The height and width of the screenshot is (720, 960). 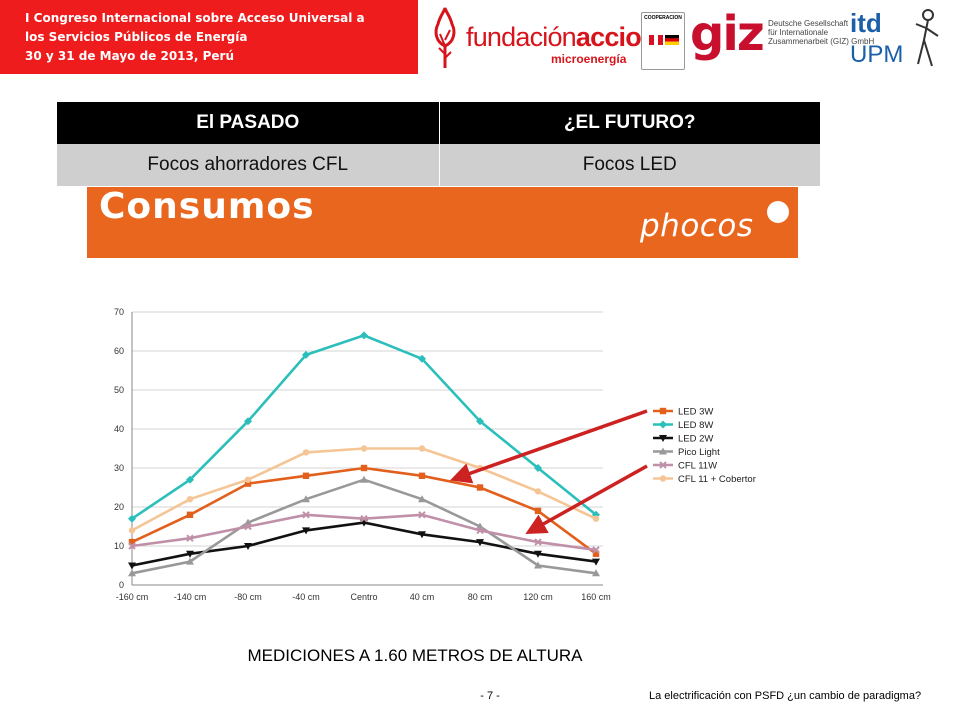 I want to click on banner-title: Consumos, so click(x=207, y=207).